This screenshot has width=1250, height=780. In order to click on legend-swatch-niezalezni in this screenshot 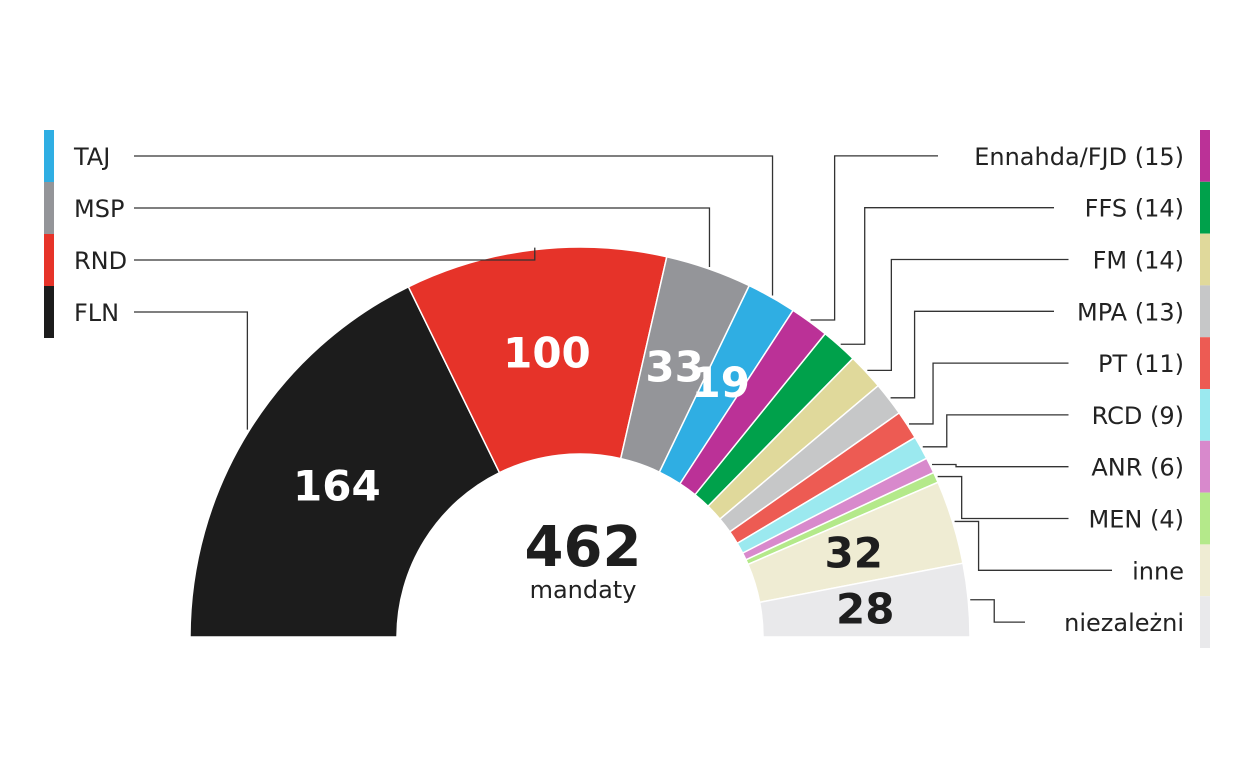, I will do `click(1205, 622)`.